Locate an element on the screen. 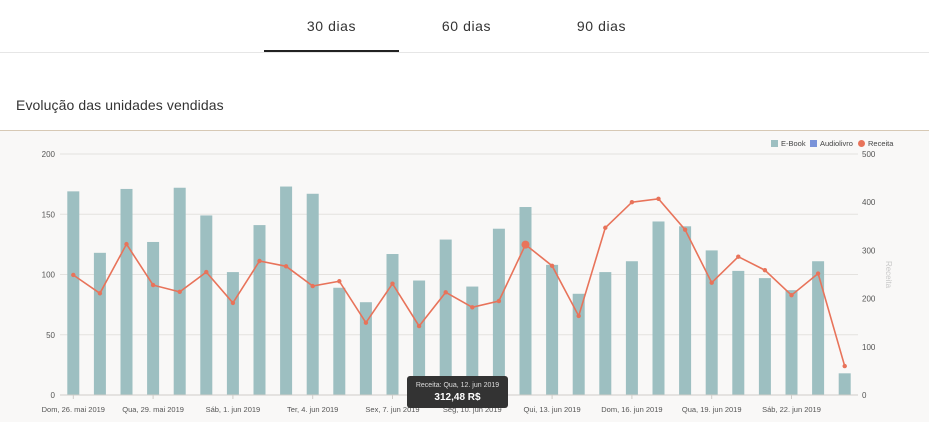  period-tabs: 30 dias 60 dias 90 dias is located at coordinates (464, 26).